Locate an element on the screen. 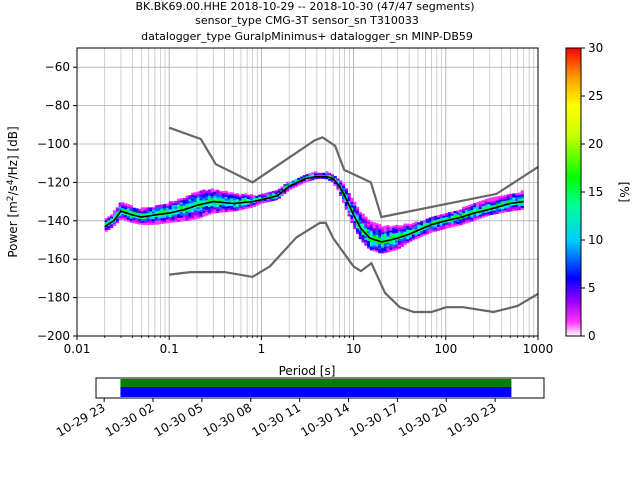 This screenshot has width=640, height=480. y-tick-label: −180 is located at coordinates (53, 298).